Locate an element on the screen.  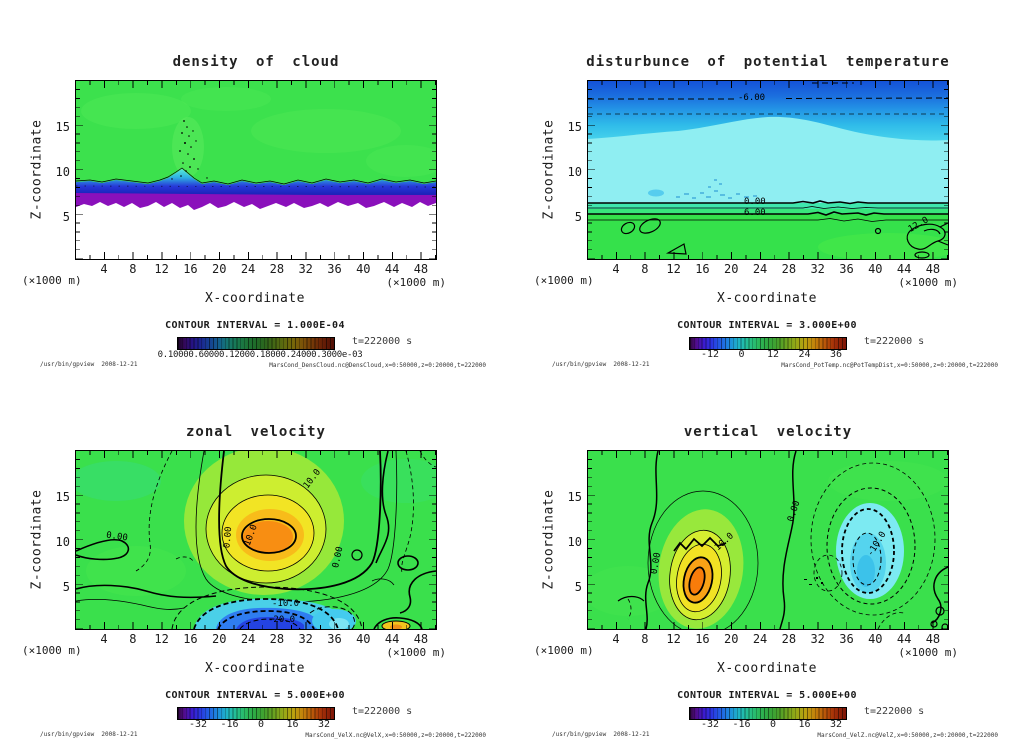
plot-area is located at coordinates (256, 170).